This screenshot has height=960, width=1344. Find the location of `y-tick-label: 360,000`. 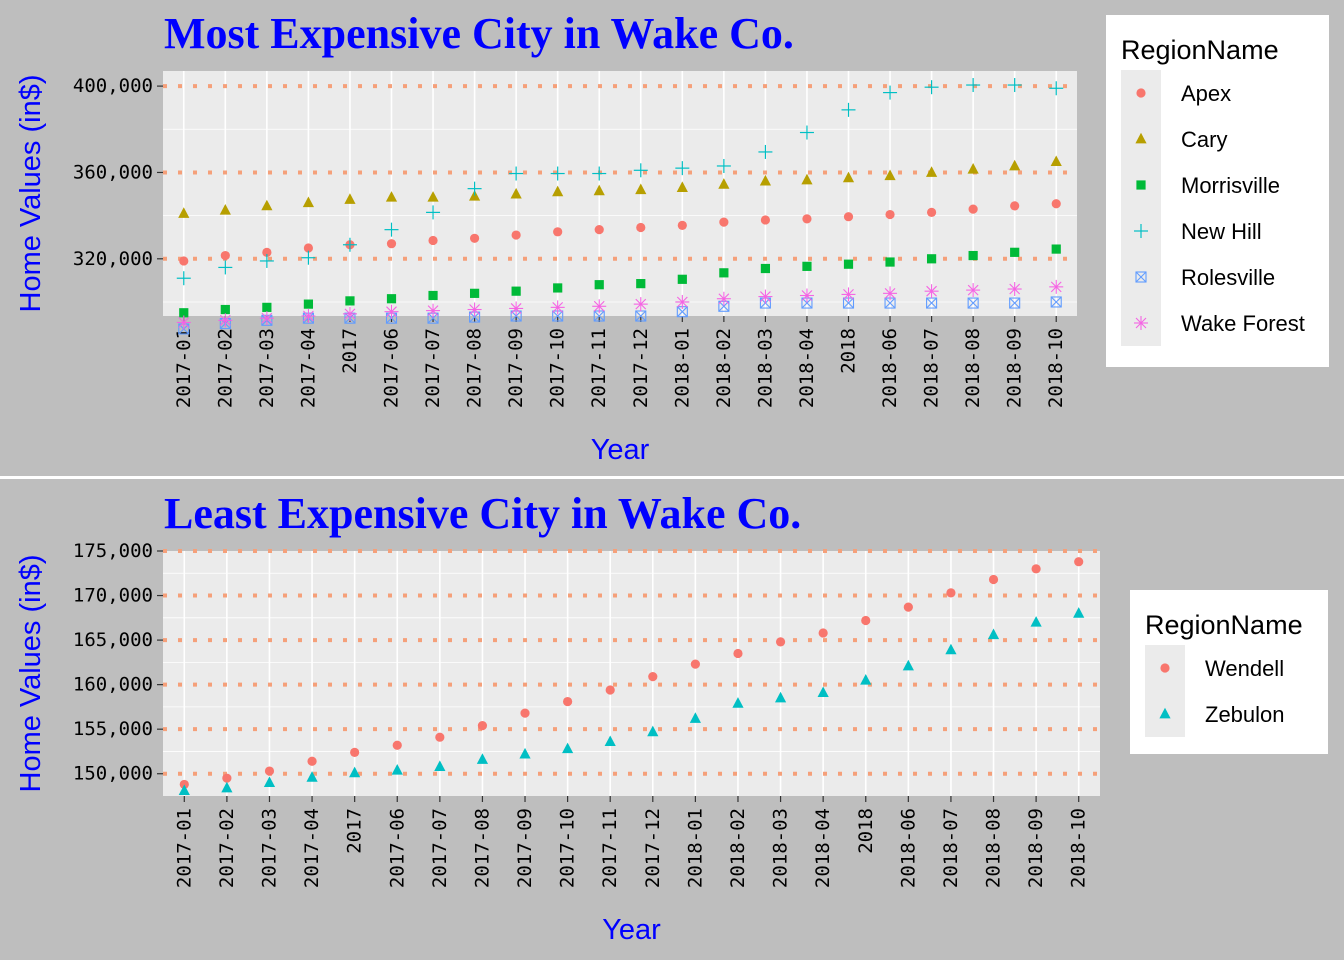

y-tick-label: 360,000 is located at coordinates (113, 172).